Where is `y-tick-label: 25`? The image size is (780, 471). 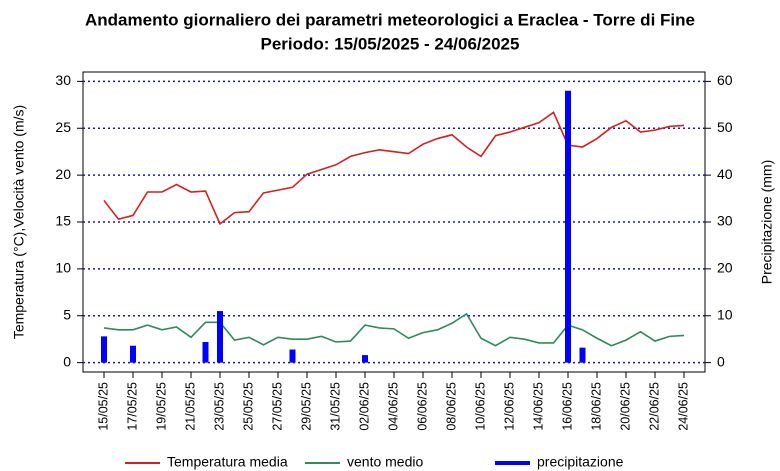
y-tick-label: 25 is located at coordinates (63, 127).